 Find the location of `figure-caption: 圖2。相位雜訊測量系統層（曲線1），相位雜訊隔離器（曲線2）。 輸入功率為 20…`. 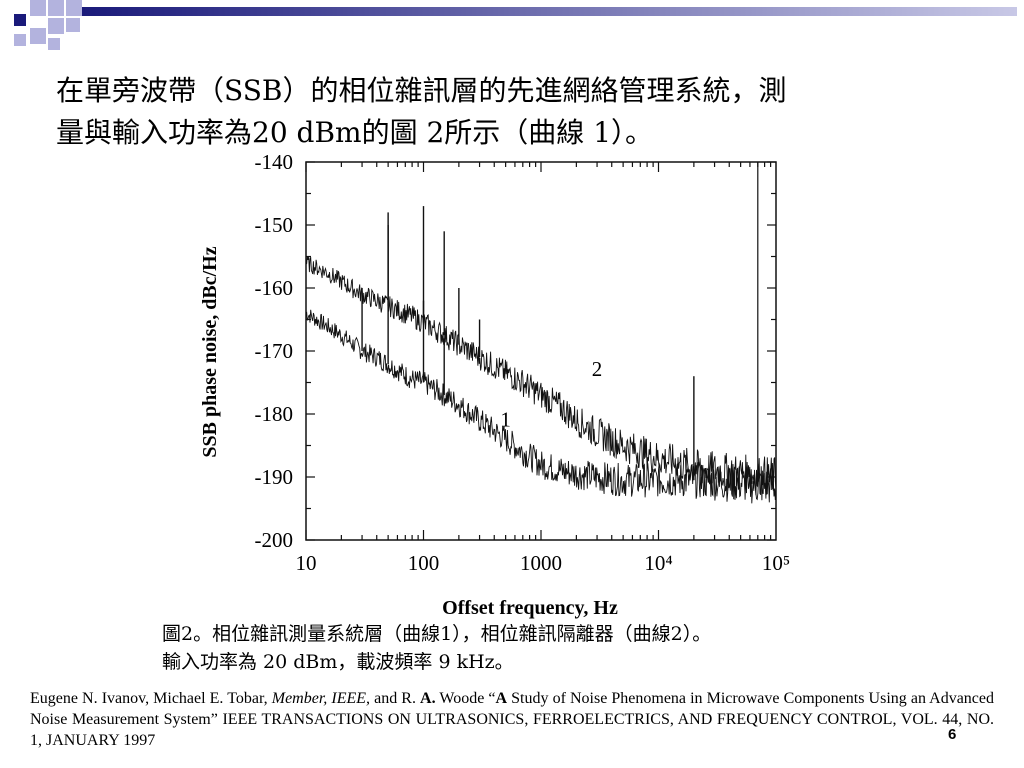

figure-caption: 圖2。相位雜訊測量系統層（曲線1），相位雜訊隔離器（曲線2）。 輸入功率為 20… is located at coordinates (436, 648).